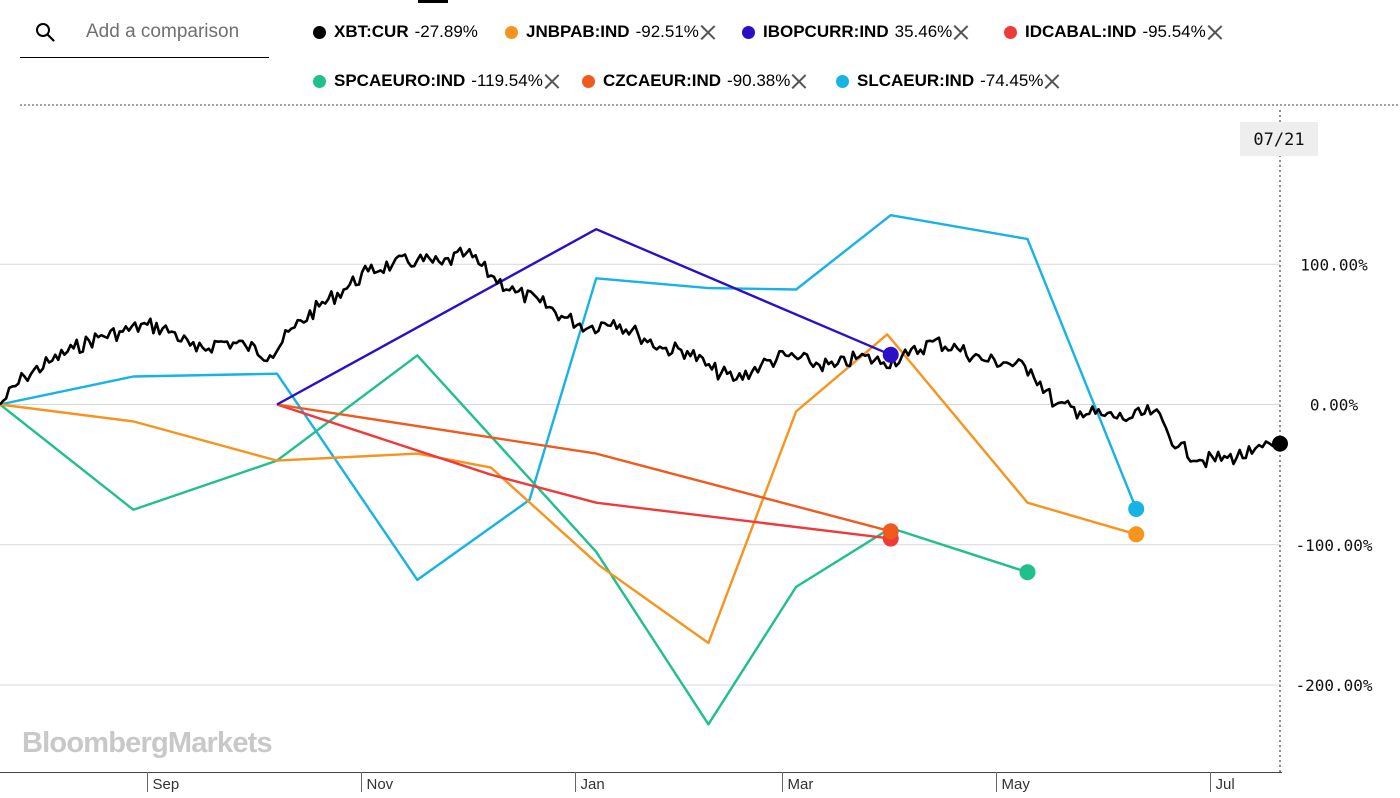  I want to click on y-tick-label: -200.00%, so click(1333, 685).